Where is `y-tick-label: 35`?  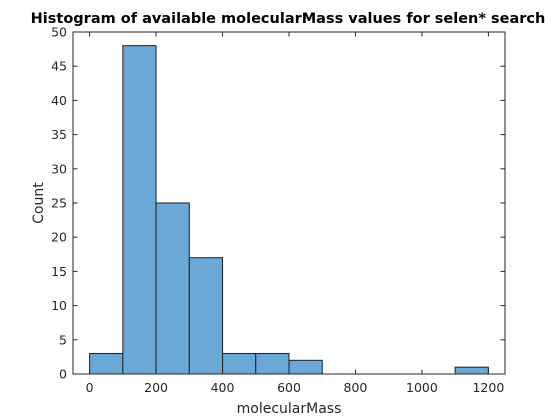 y-tick-label: 35 is located at coordinates (59, 134).